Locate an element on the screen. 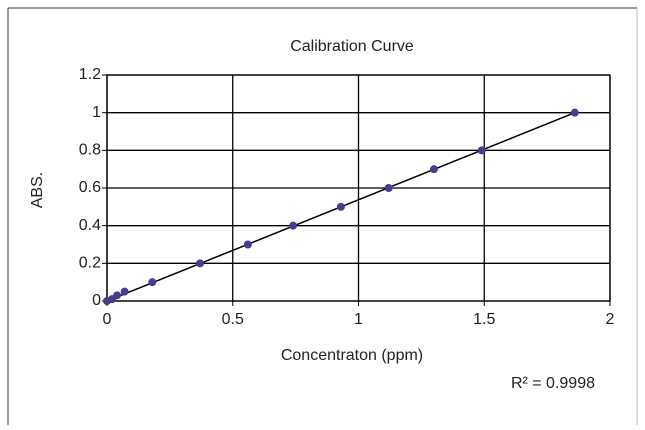 The height and width of the screenshot is (430, 645). y-tick-label: 0.2 is located at coordinates (90, 263).